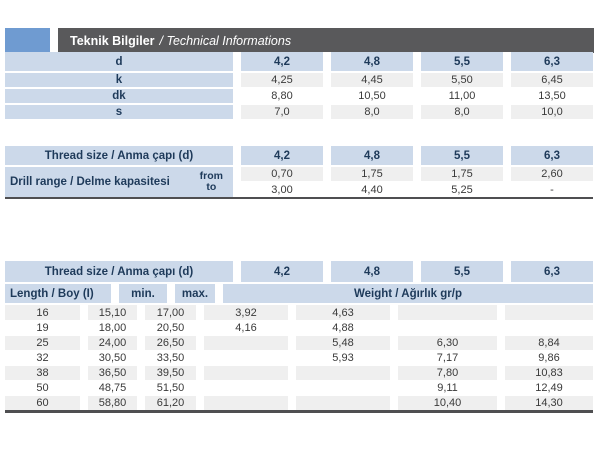 The image size is (600, 450). What do you see at coordinates (443, 402) in the screenshot?
I see `weight-cell: 10,40` at bounding box center [443, 402].